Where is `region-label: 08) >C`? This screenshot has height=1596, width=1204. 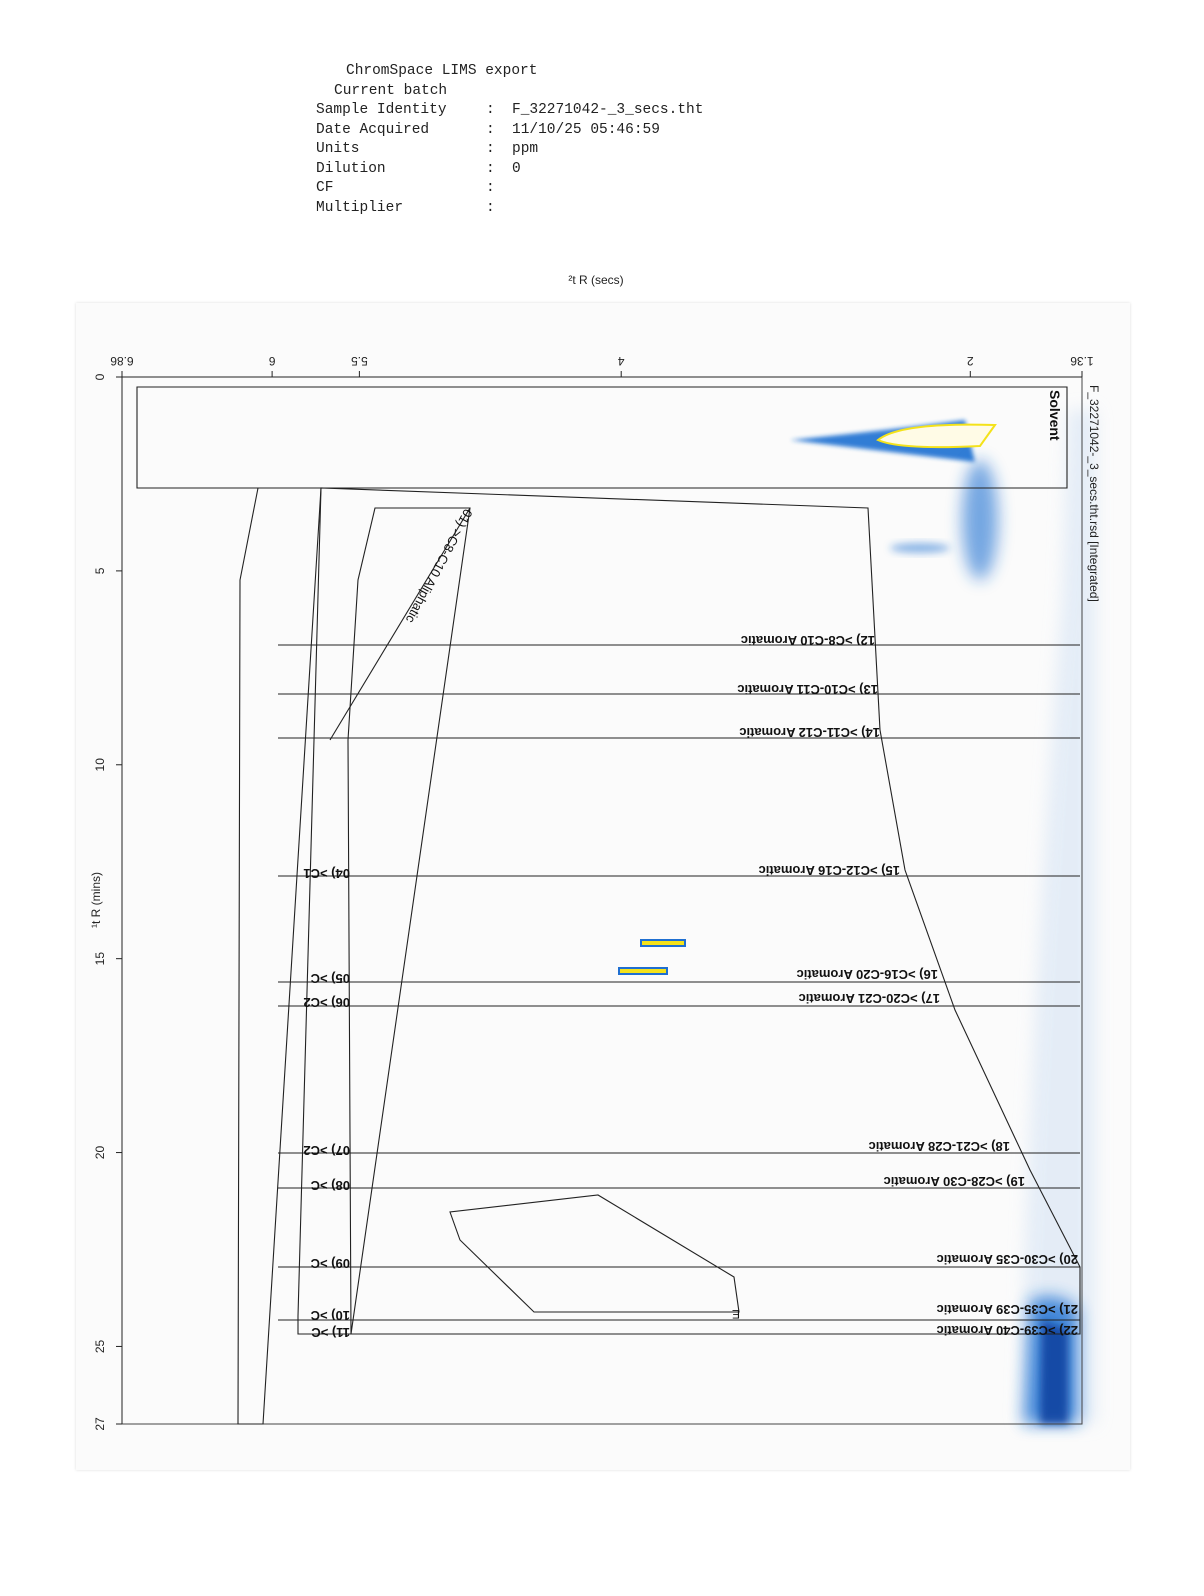 region-label: 08) >C is located at coordinates (330, 1185).